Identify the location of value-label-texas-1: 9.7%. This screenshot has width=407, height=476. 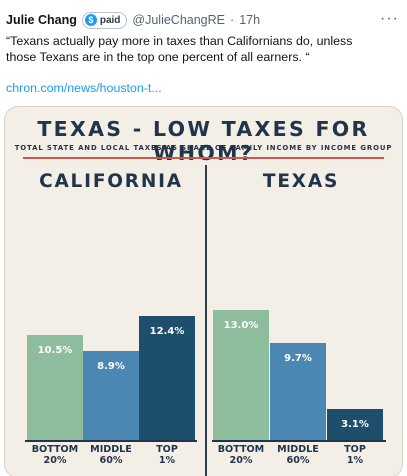
(298, 358).